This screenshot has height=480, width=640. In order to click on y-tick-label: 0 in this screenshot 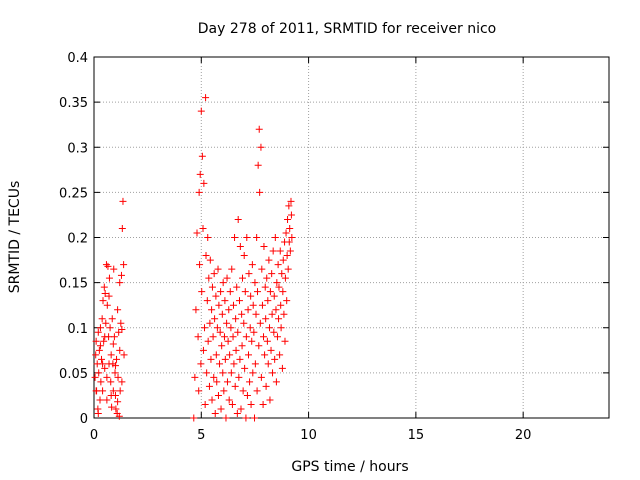, I will do `click(84, 419)`.